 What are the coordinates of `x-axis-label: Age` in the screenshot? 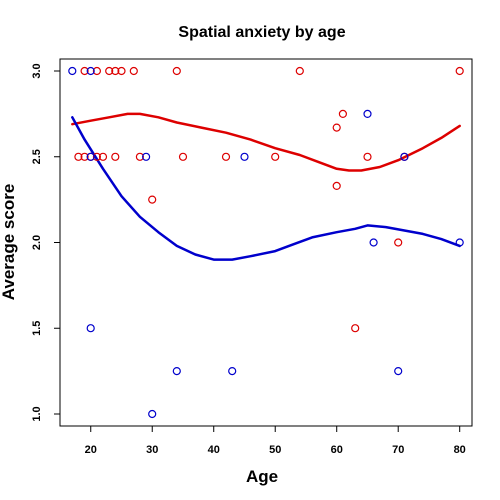 It's located at (262, 476).